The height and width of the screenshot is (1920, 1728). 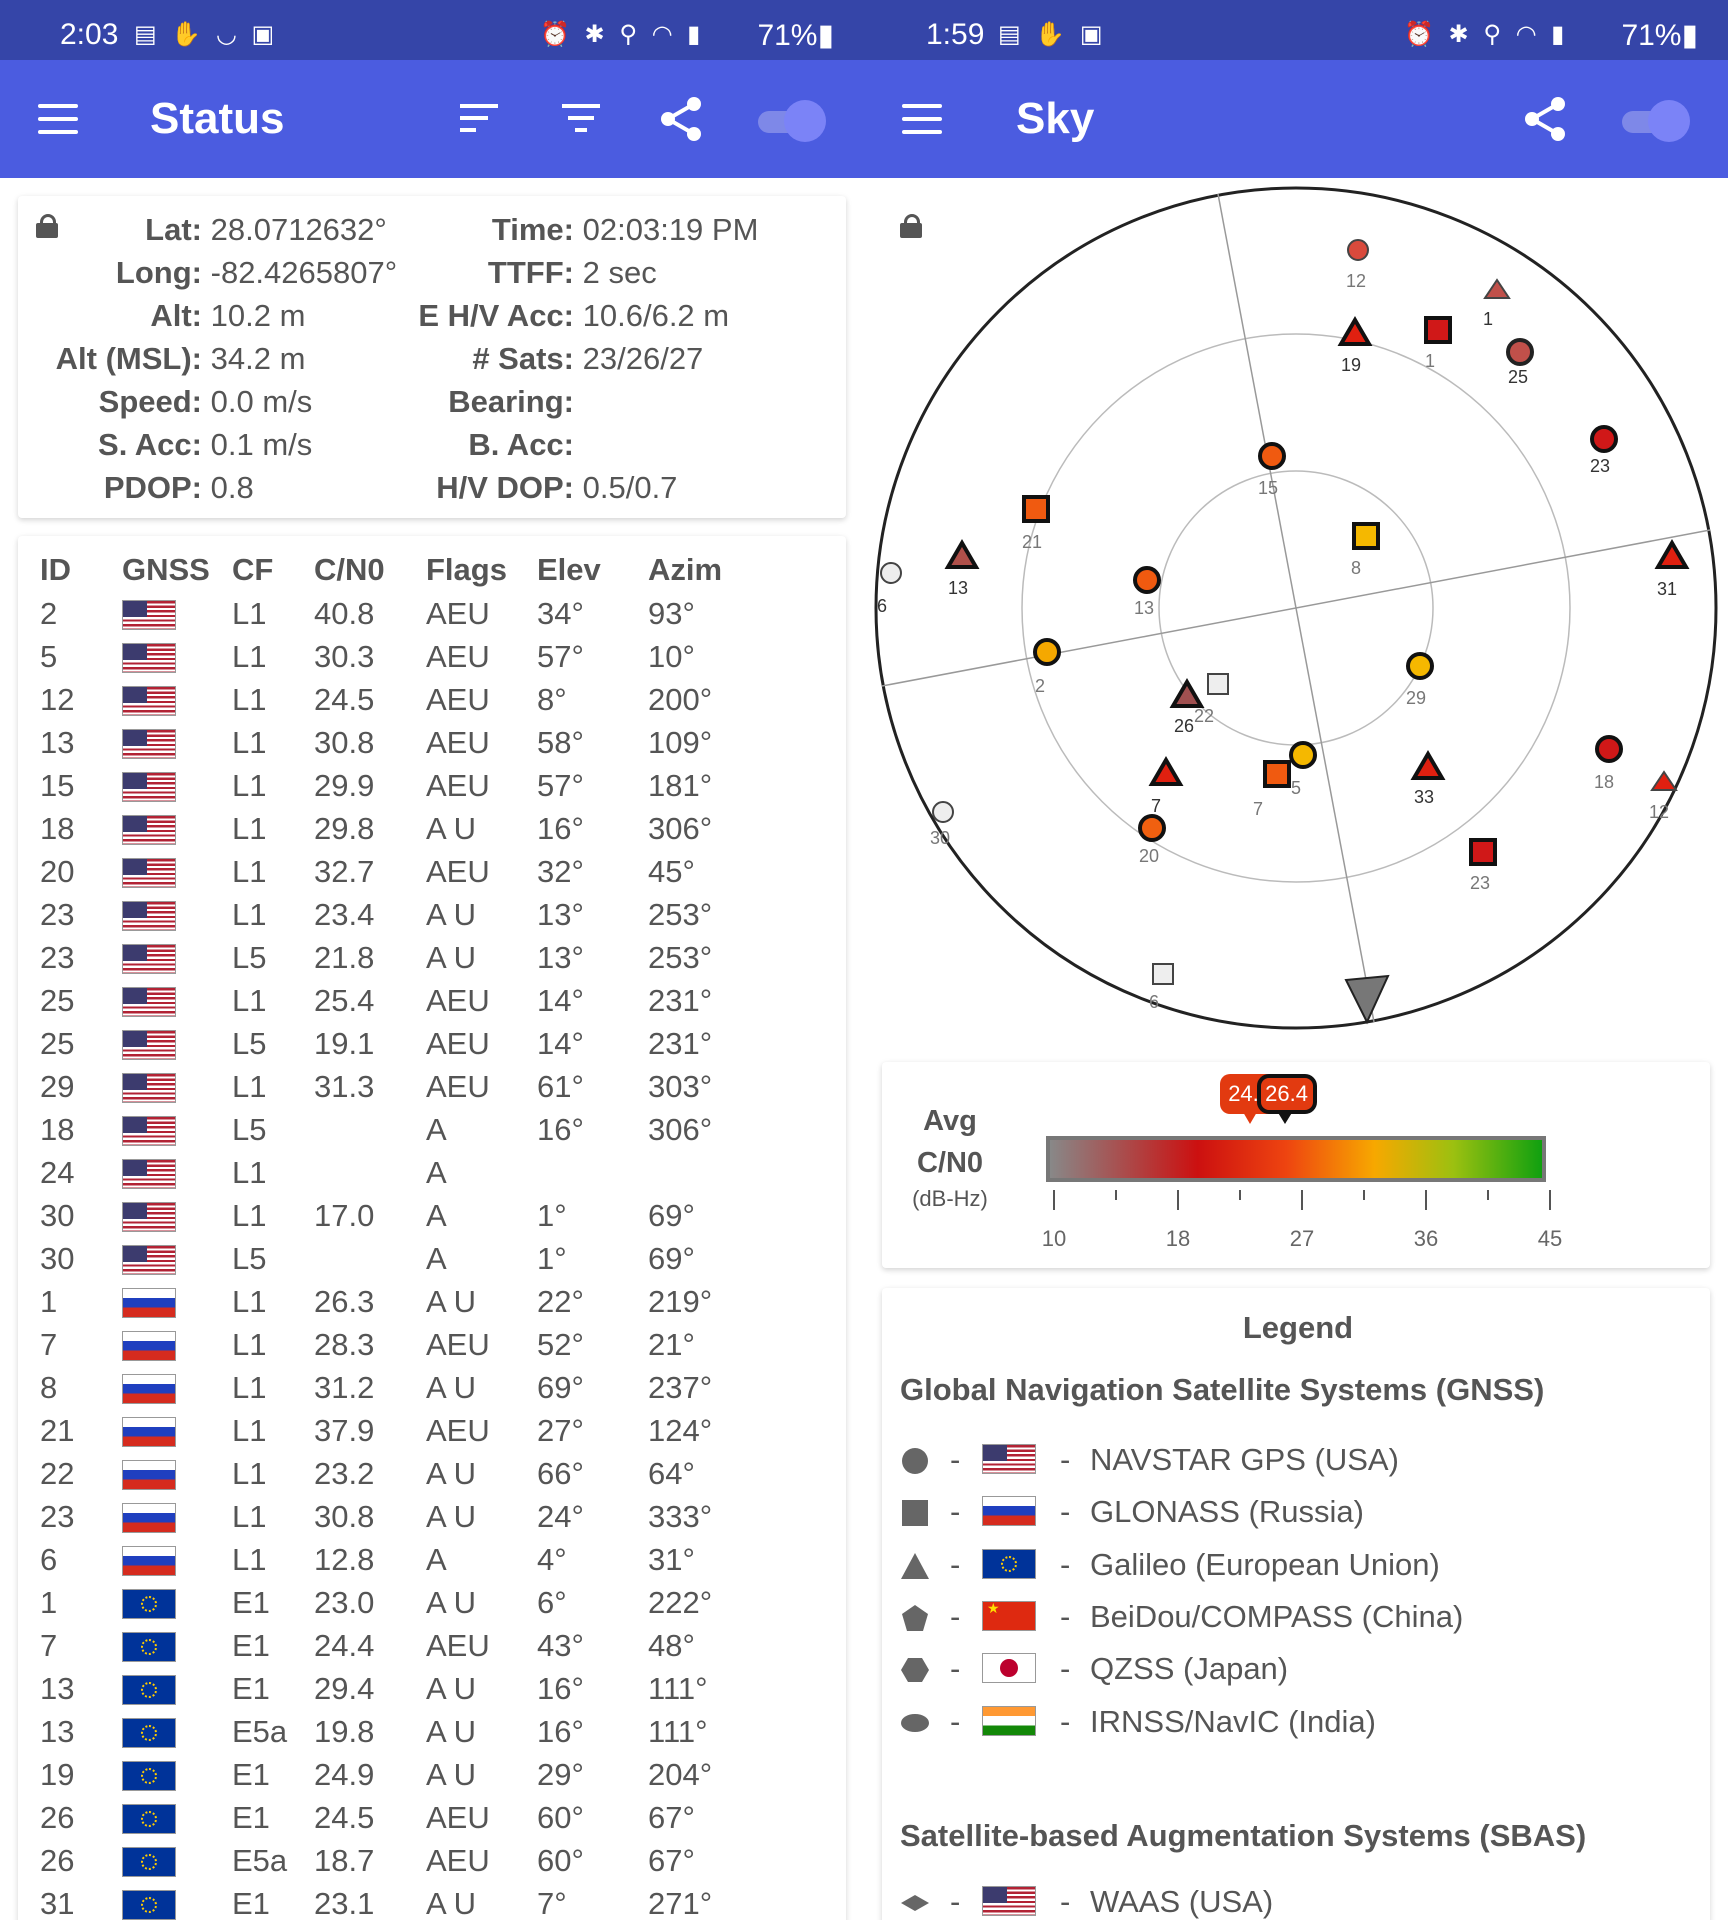 I want to click on table-row: 1 E1 23.0 A U 6° 222°, so click(x=399, y=1602).